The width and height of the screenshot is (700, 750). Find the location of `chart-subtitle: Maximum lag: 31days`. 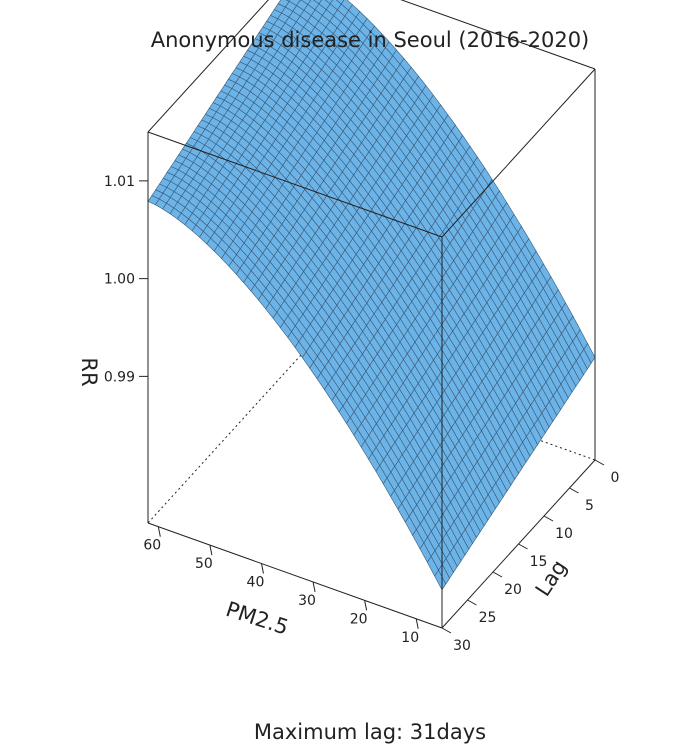

chart-subtitle: Maximum lag: 31days is located at coordinates (370, 732).